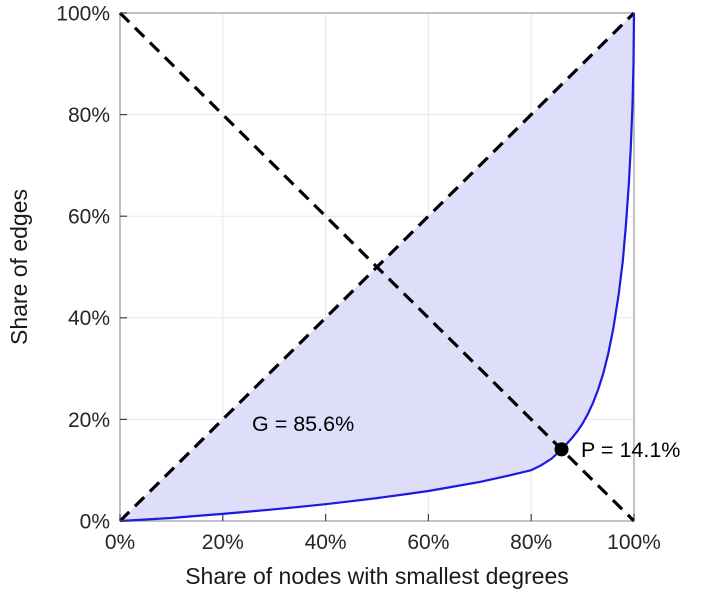 Image resolution: width=723 pixels, height=600 pixels. Describe the element at coordinates (89, 420) in the screenshot. I see `y-tick-label: 20%` at that location.